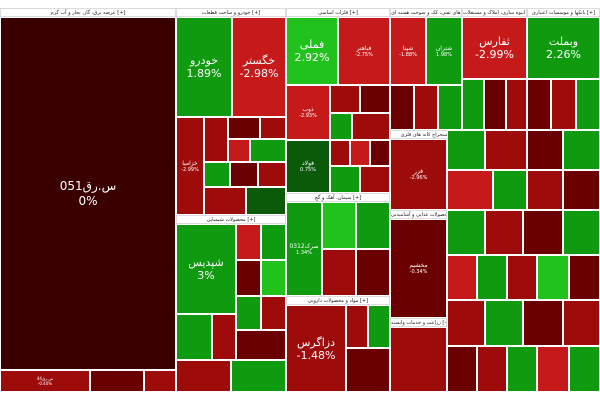 Image resolution: width=600 pixels, height=400 pixels. I want to click on stock-tile: س.رق44 -0.40%, so click(45, 381).